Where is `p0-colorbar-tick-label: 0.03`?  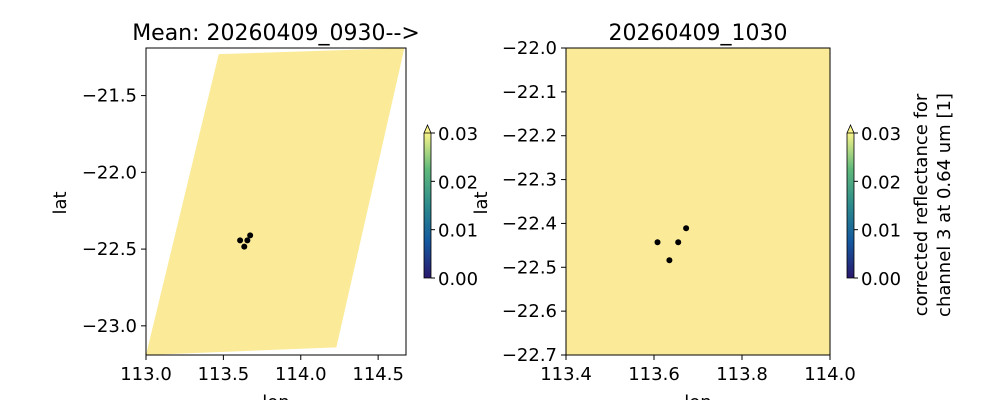 p0-colorbar-tick-label: 0.03 is located at coordinates (458, 134).